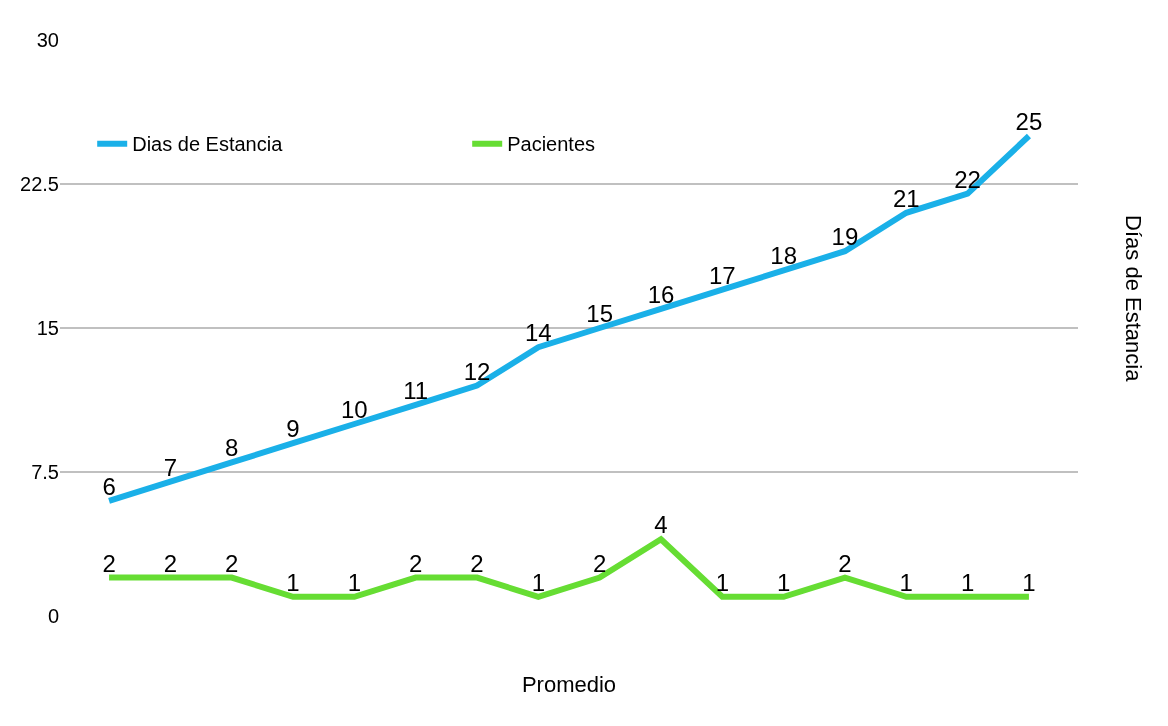 The height and width of the screenshot is (726, 1168). What do you see at coordinates (967, 179) in the screenshot?
I see `data-label: 22` at bounding box center [967, 179].